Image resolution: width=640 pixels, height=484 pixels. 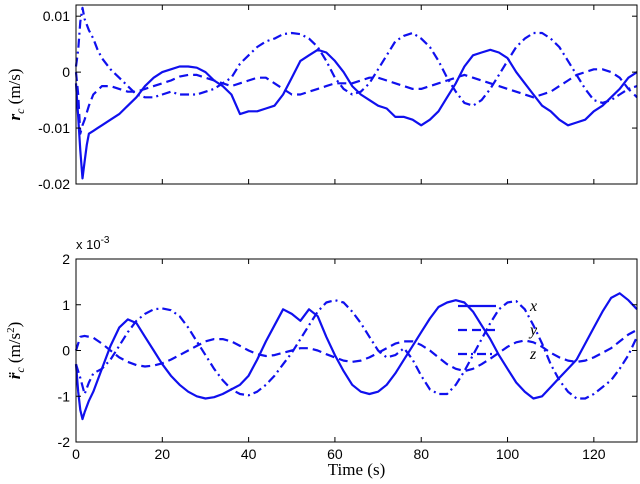 What do you see at coordinates (533, 330) in the screenshot?
I see `legend-label-y: y` at bounding box center [533, 330].